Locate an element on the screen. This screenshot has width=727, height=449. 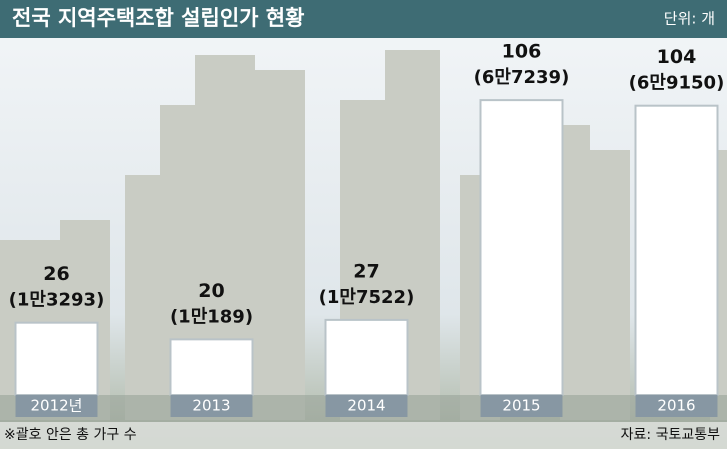
value-label: 104 is located at coordinates (677, 57).